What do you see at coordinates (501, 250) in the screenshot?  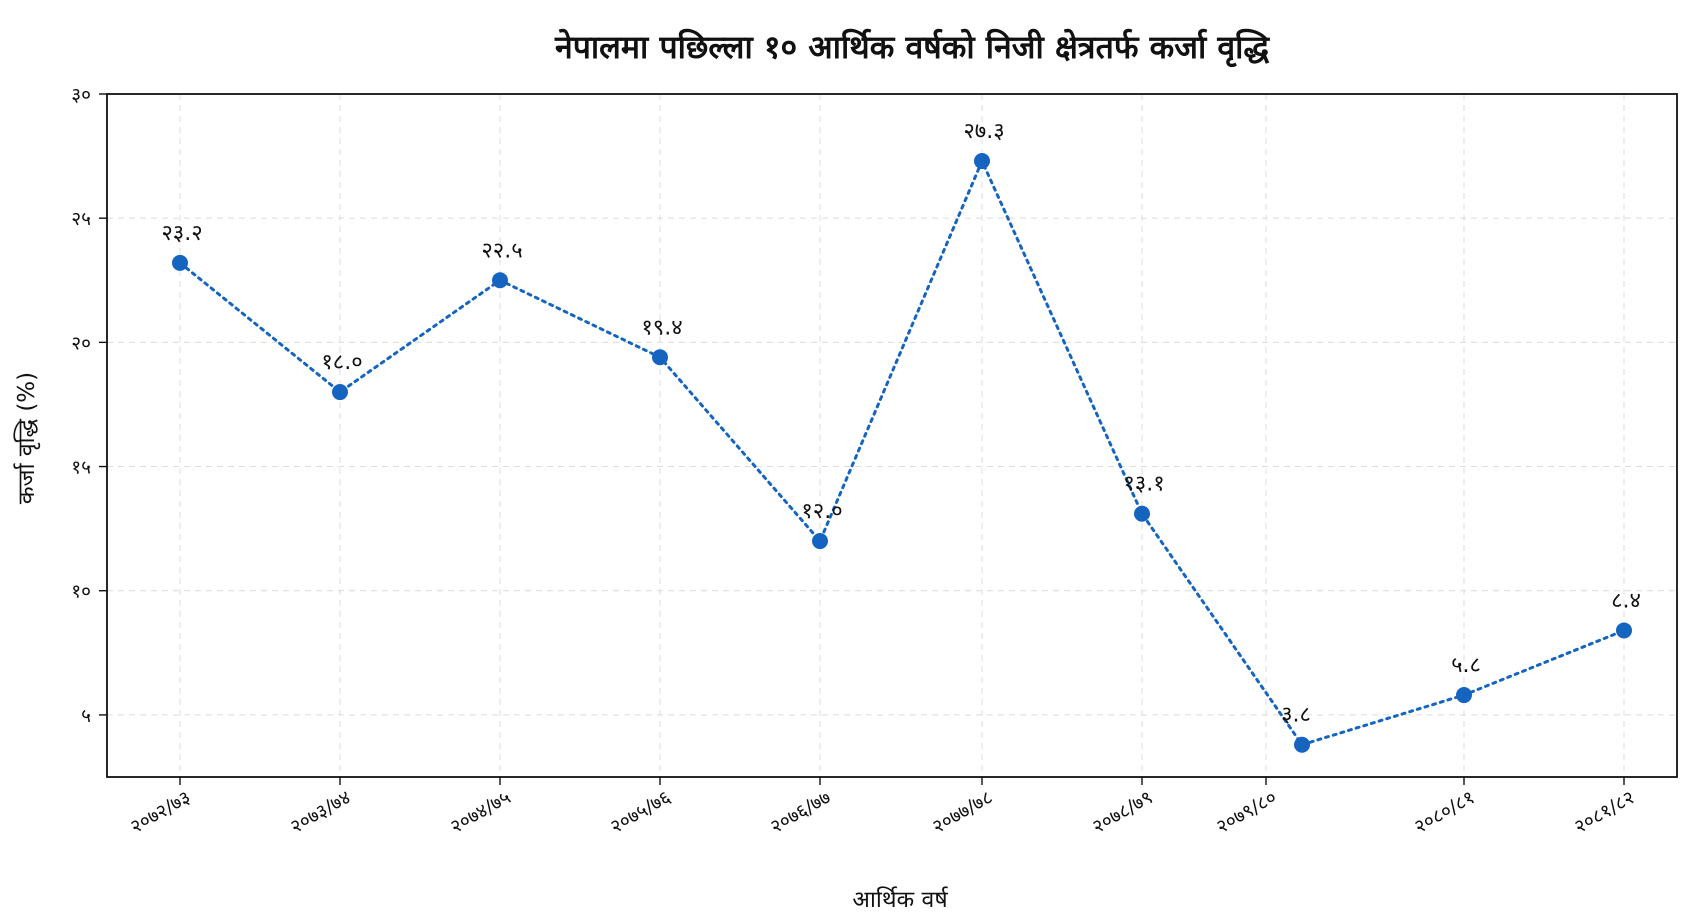 I see `data-label: २२.५` at bounding box center [501, 250].